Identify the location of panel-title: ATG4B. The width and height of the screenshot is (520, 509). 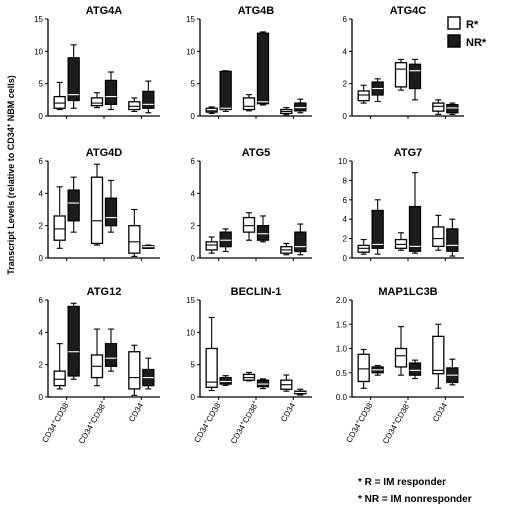
(256, 11).